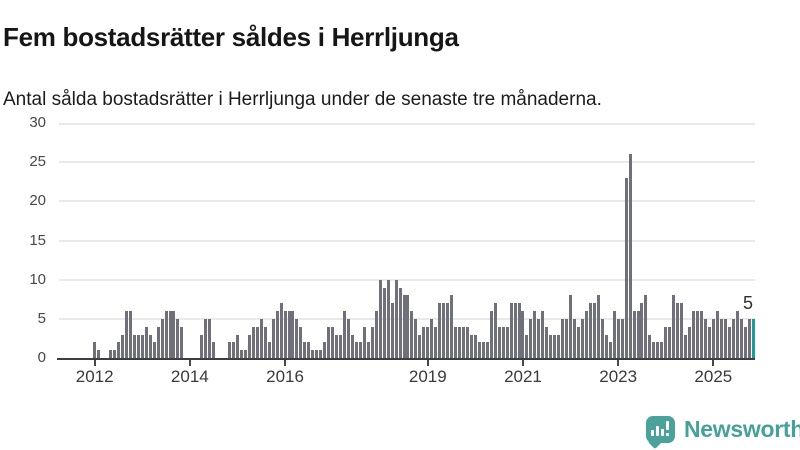 This screenshot has height=450, width=800. I want to click on x-axis-label-2025: 2025, so click(713, 376).